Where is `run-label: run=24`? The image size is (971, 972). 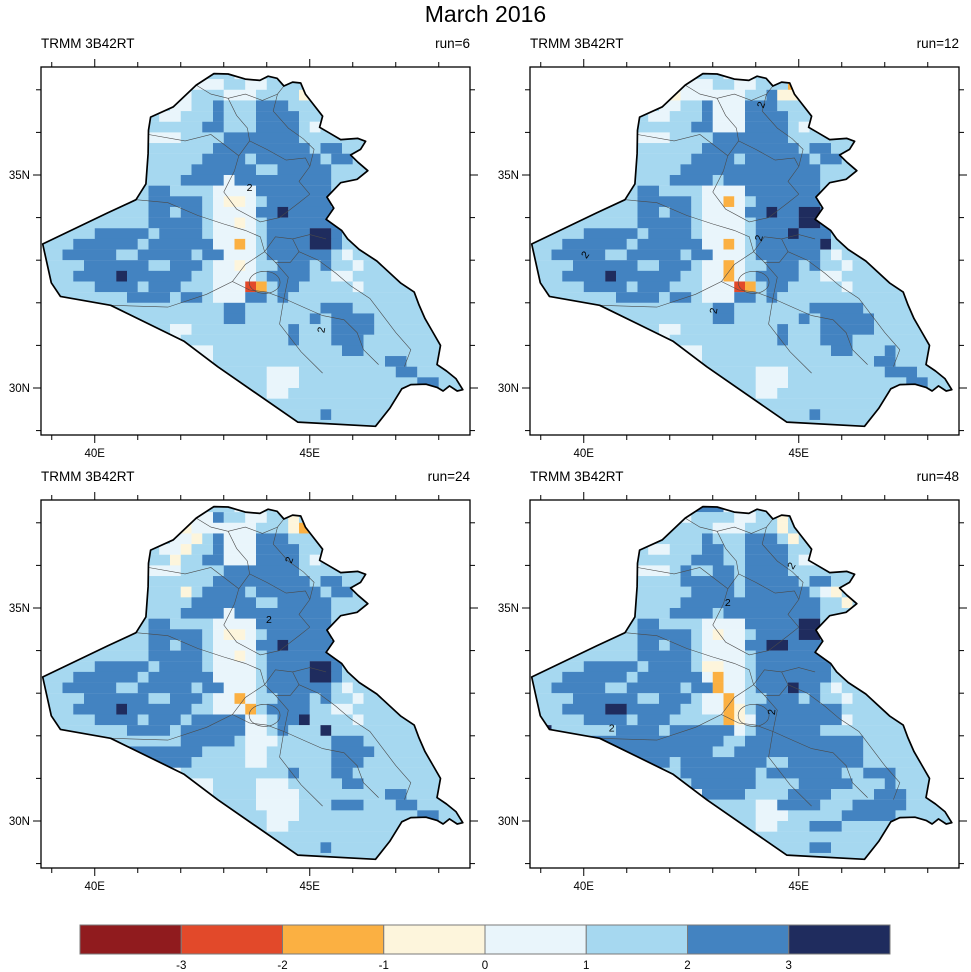 run-label: run=24 is located at coordinates (448, 476).